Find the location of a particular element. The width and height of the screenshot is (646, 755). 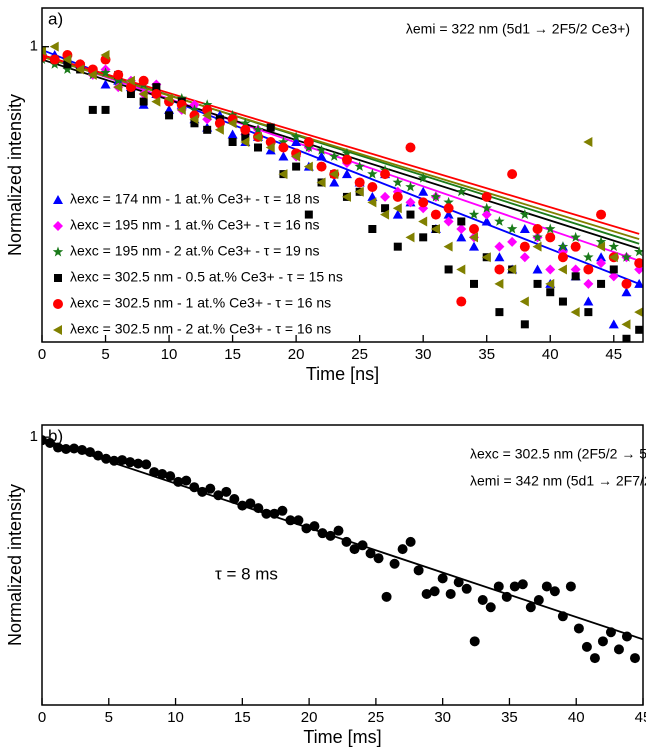

y-axis-title: Normalized intensity is located at coordinates (15, 175).